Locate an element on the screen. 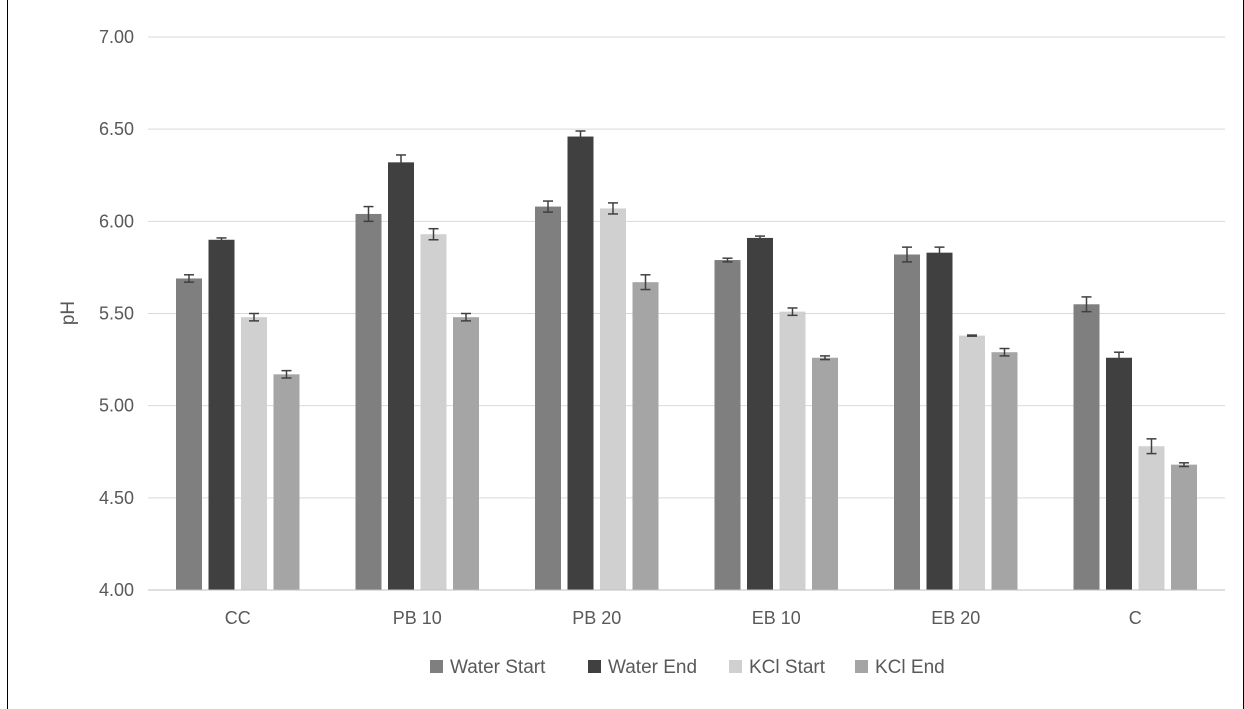 The image size is (1244, 709). legend-item: Water Start is located at coordinates (488, 667).